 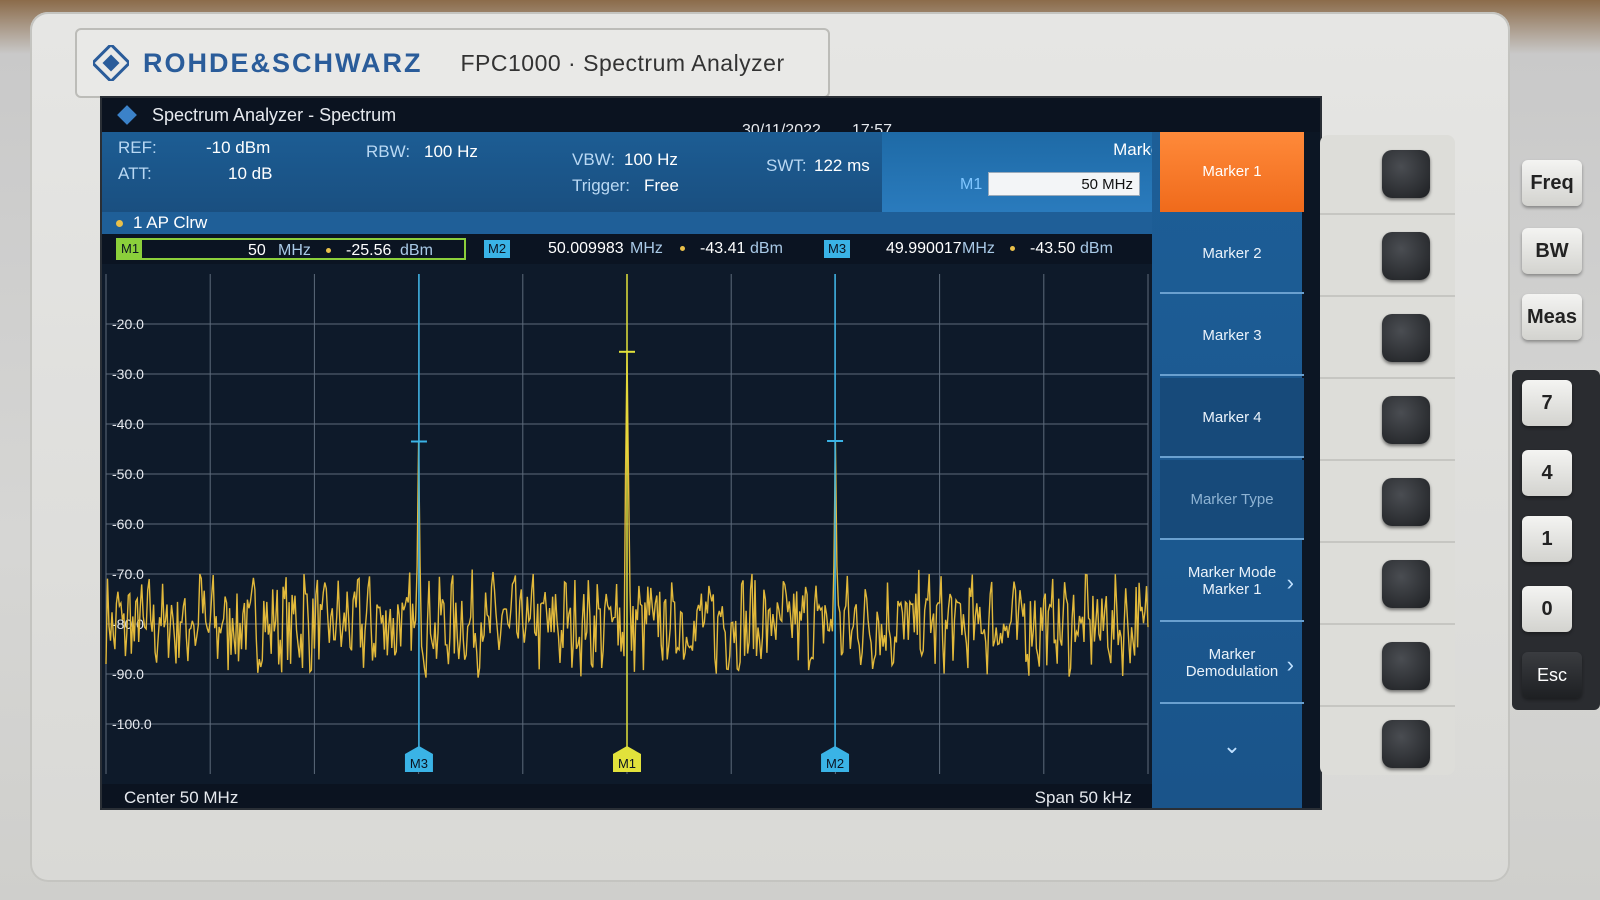 What do you see at coordinates (1547, 609) in the screenshot?
I see `key-0: 0` at bounding box center [1547, 609].